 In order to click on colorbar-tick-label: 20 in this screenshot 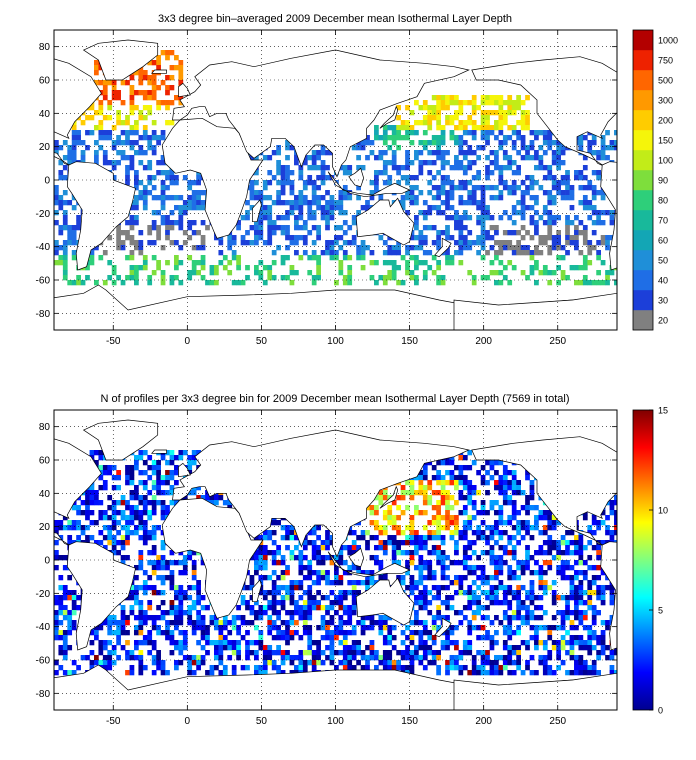, I will do `click(663, 321)`.